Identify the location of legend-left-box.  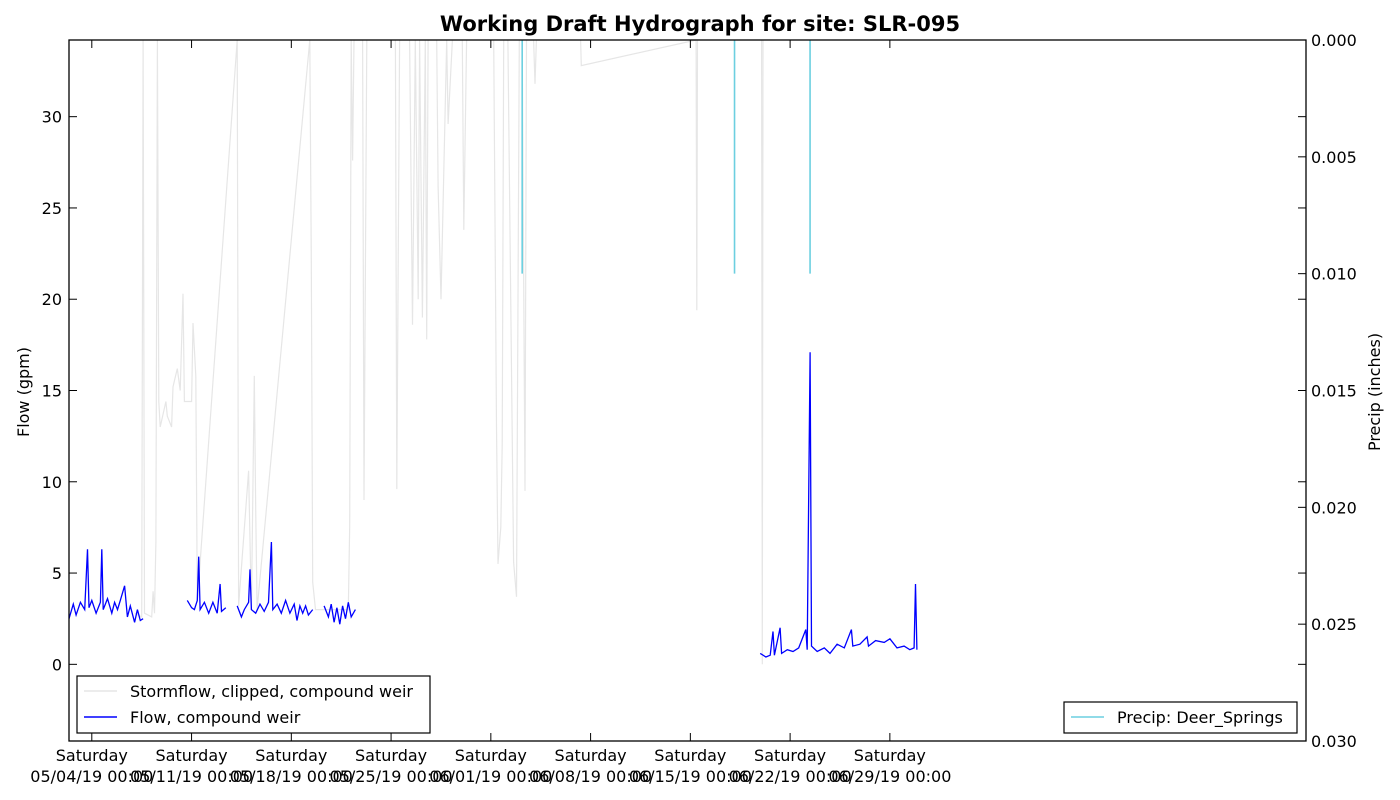
(253, 704).